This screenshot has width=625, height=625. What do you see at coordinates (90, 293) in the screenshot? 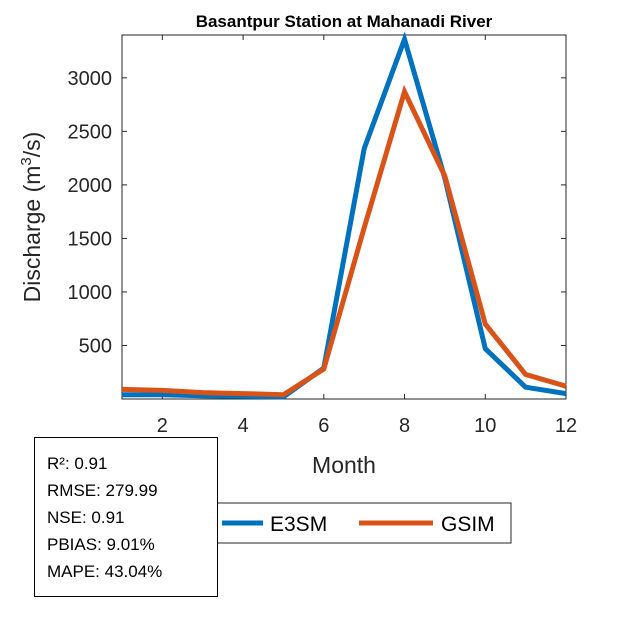
I see `y-tick-label: 1000` at bounding box center [90, 293].